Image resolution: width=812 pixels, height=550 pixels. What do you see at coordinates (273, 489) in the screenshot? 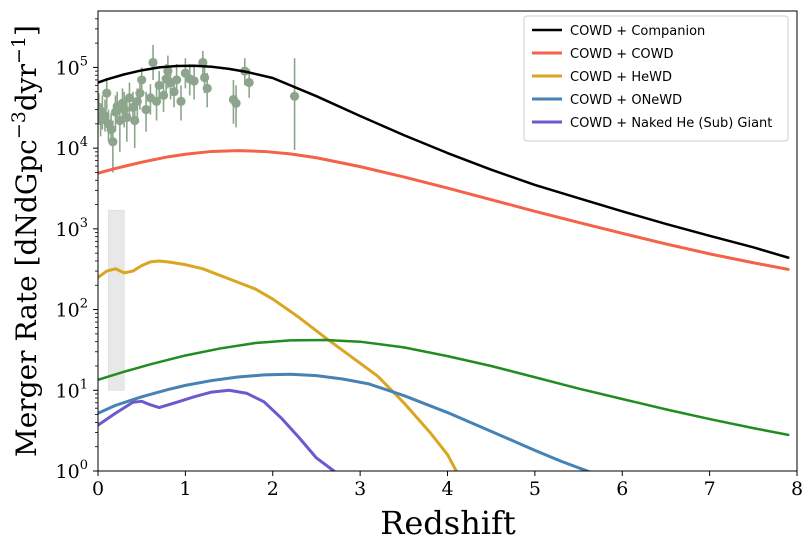
I see `x-tick-label-2: 2` at bounding box center [273, 489].